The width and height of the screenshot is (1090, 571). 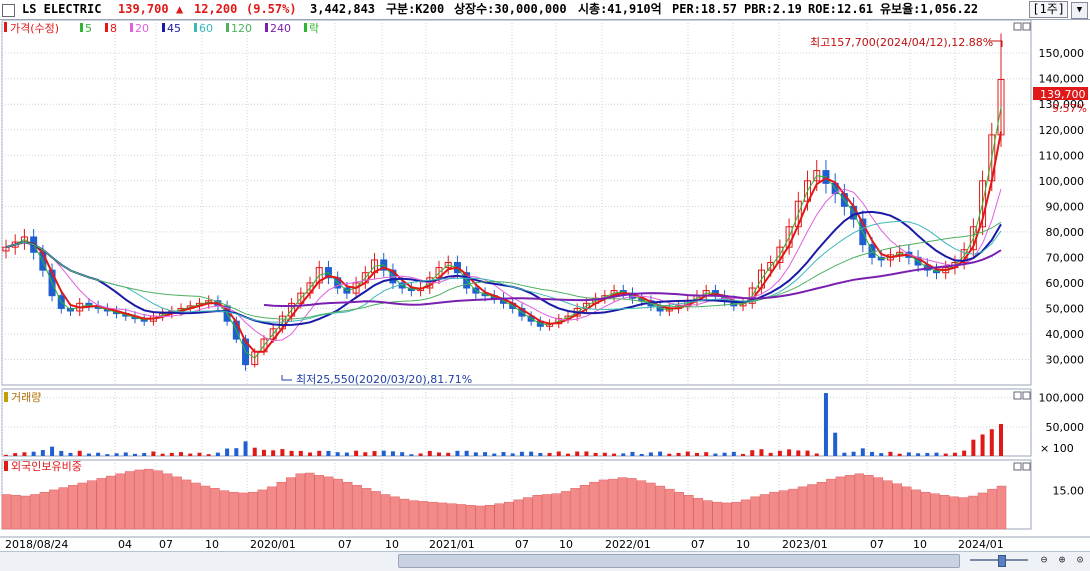 I want to click on volume-value: 3,442,843, so click(x=343, y=9).